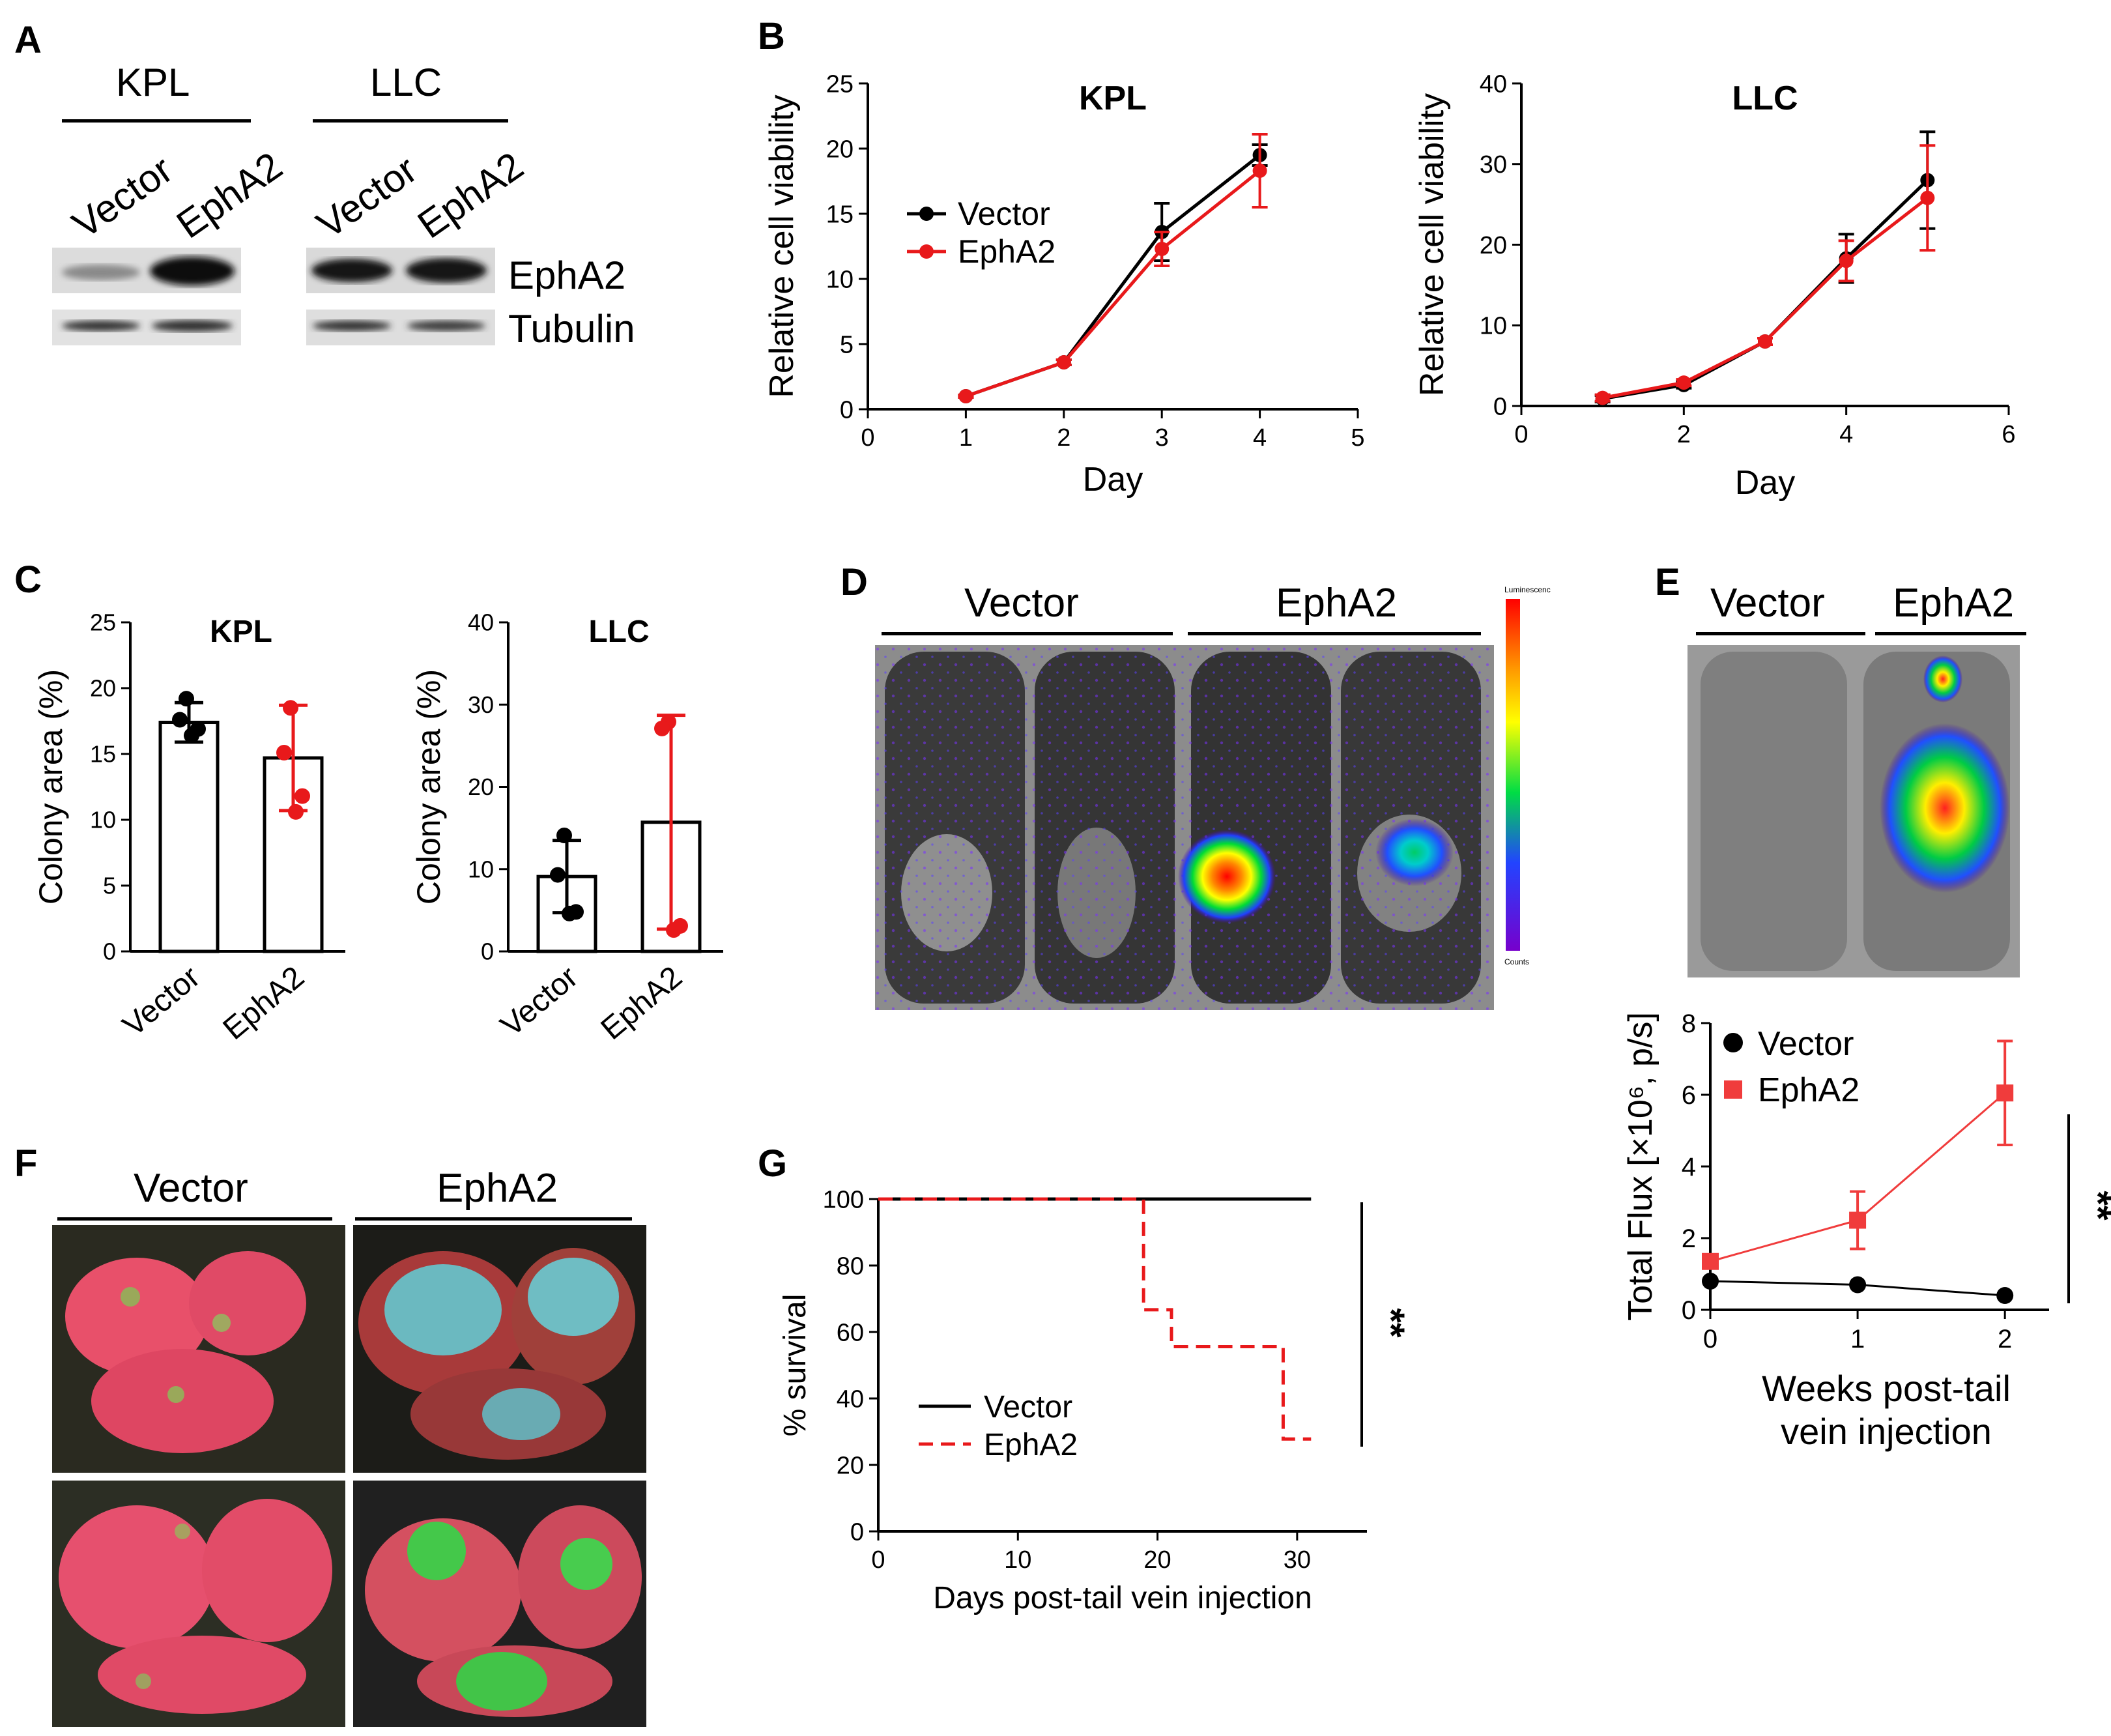 Image resolution: width=2111 pixels, height=1736 pixels. Describe the element at coordinates (1335, 633) in the screenshot. I see `d-group-epha2-line` at that location.